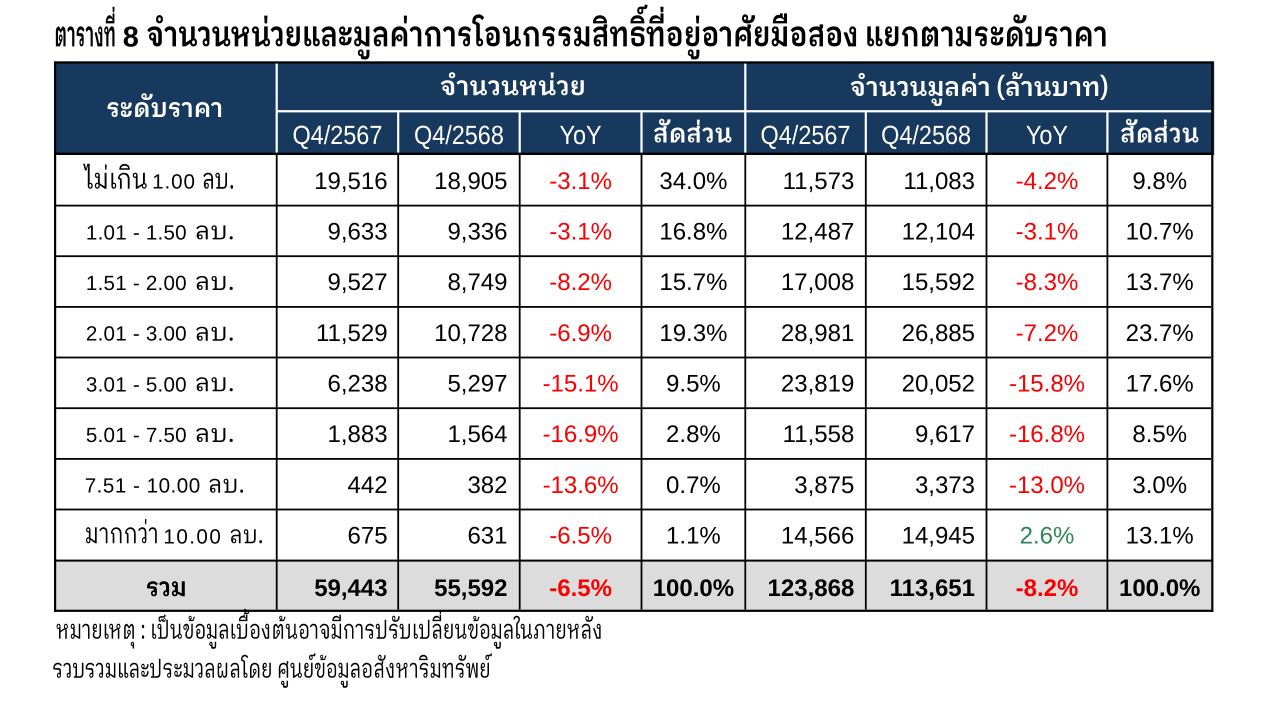 The image size is (1269, 726). Describe the element at coordinates (581, 384) in the screenshot. I see `svg-text: -15.1%` at that location.